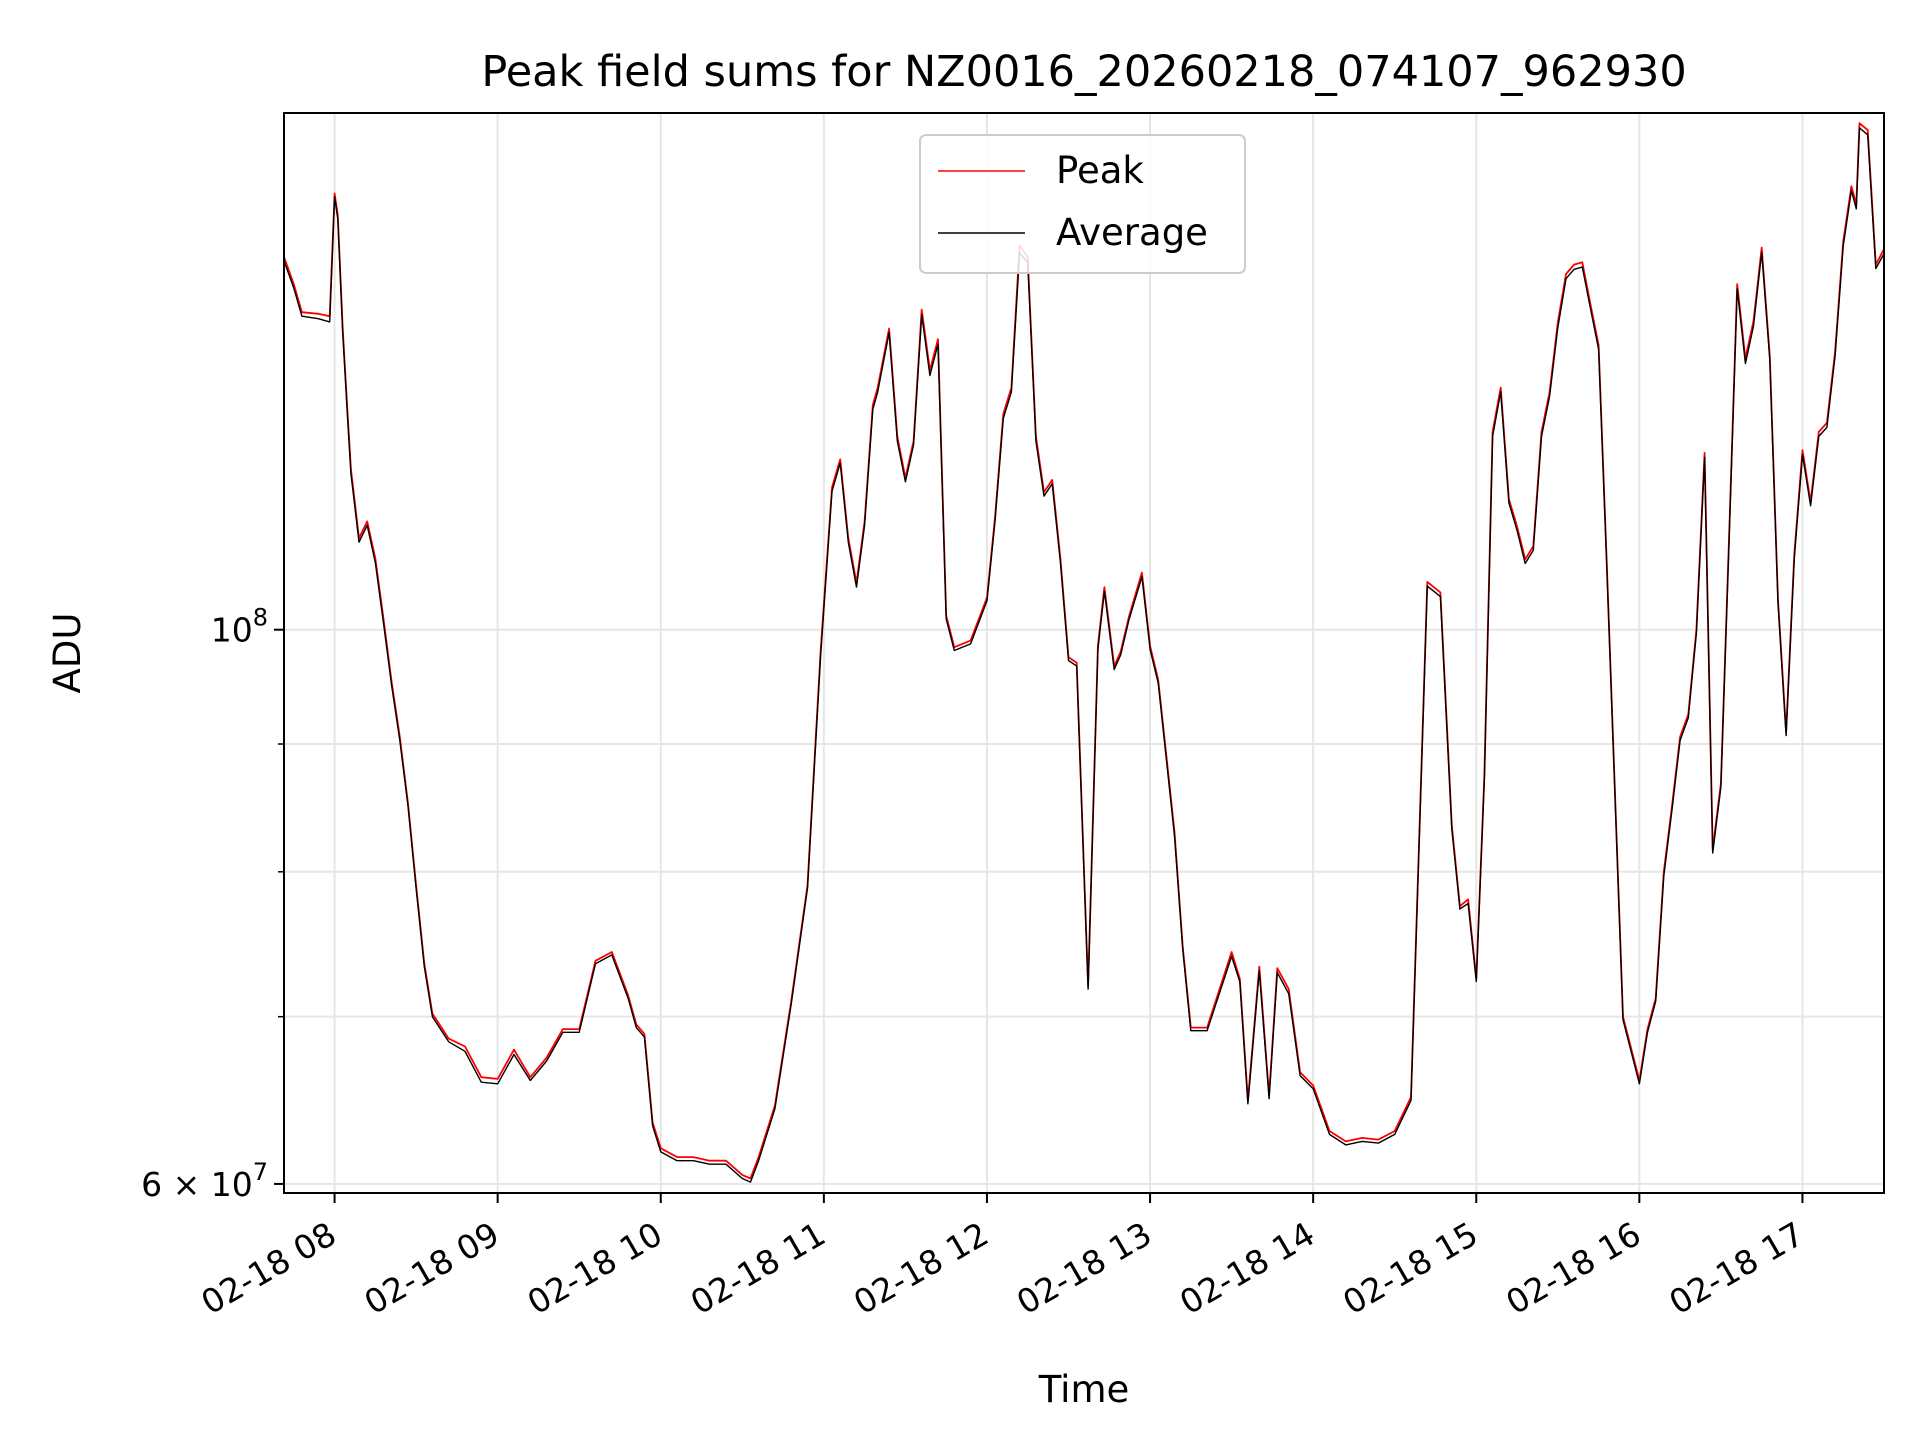 This screenshot has height=1440, width=1920. Describe the element at coordinates (204, 1181) in the screenshot. I see `y-tick-label: 6 × 107` at that location.